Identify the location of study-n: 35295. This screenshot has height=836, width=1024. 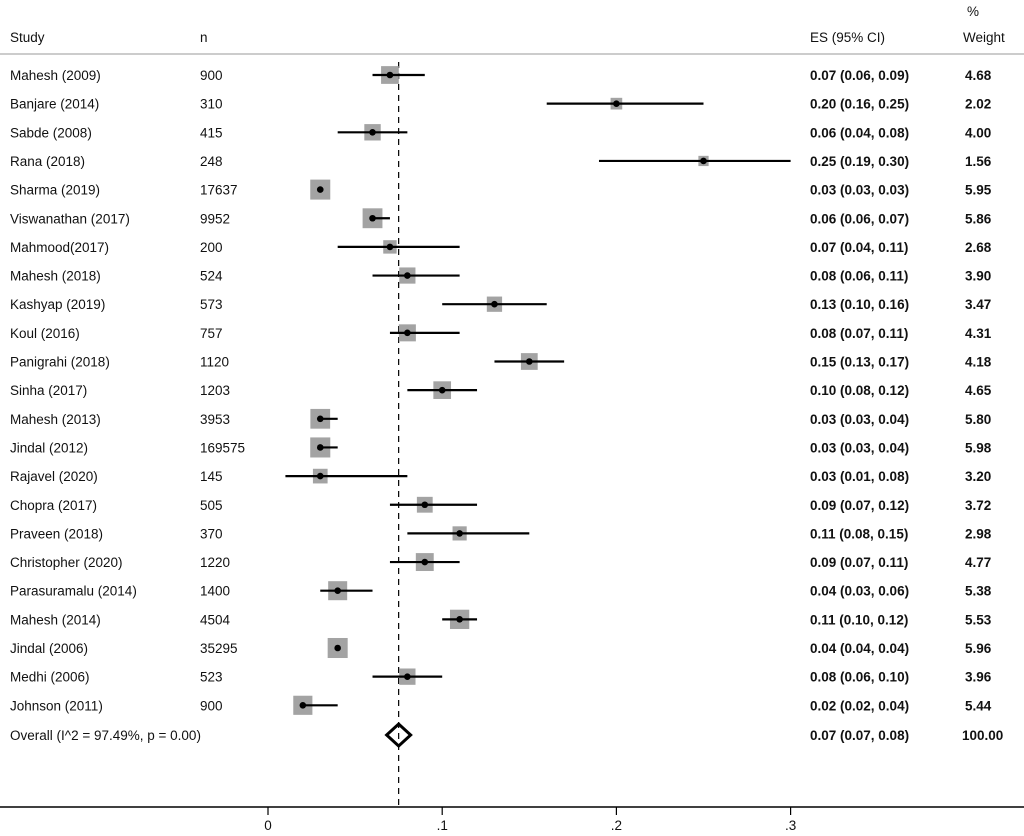
(219, 648).